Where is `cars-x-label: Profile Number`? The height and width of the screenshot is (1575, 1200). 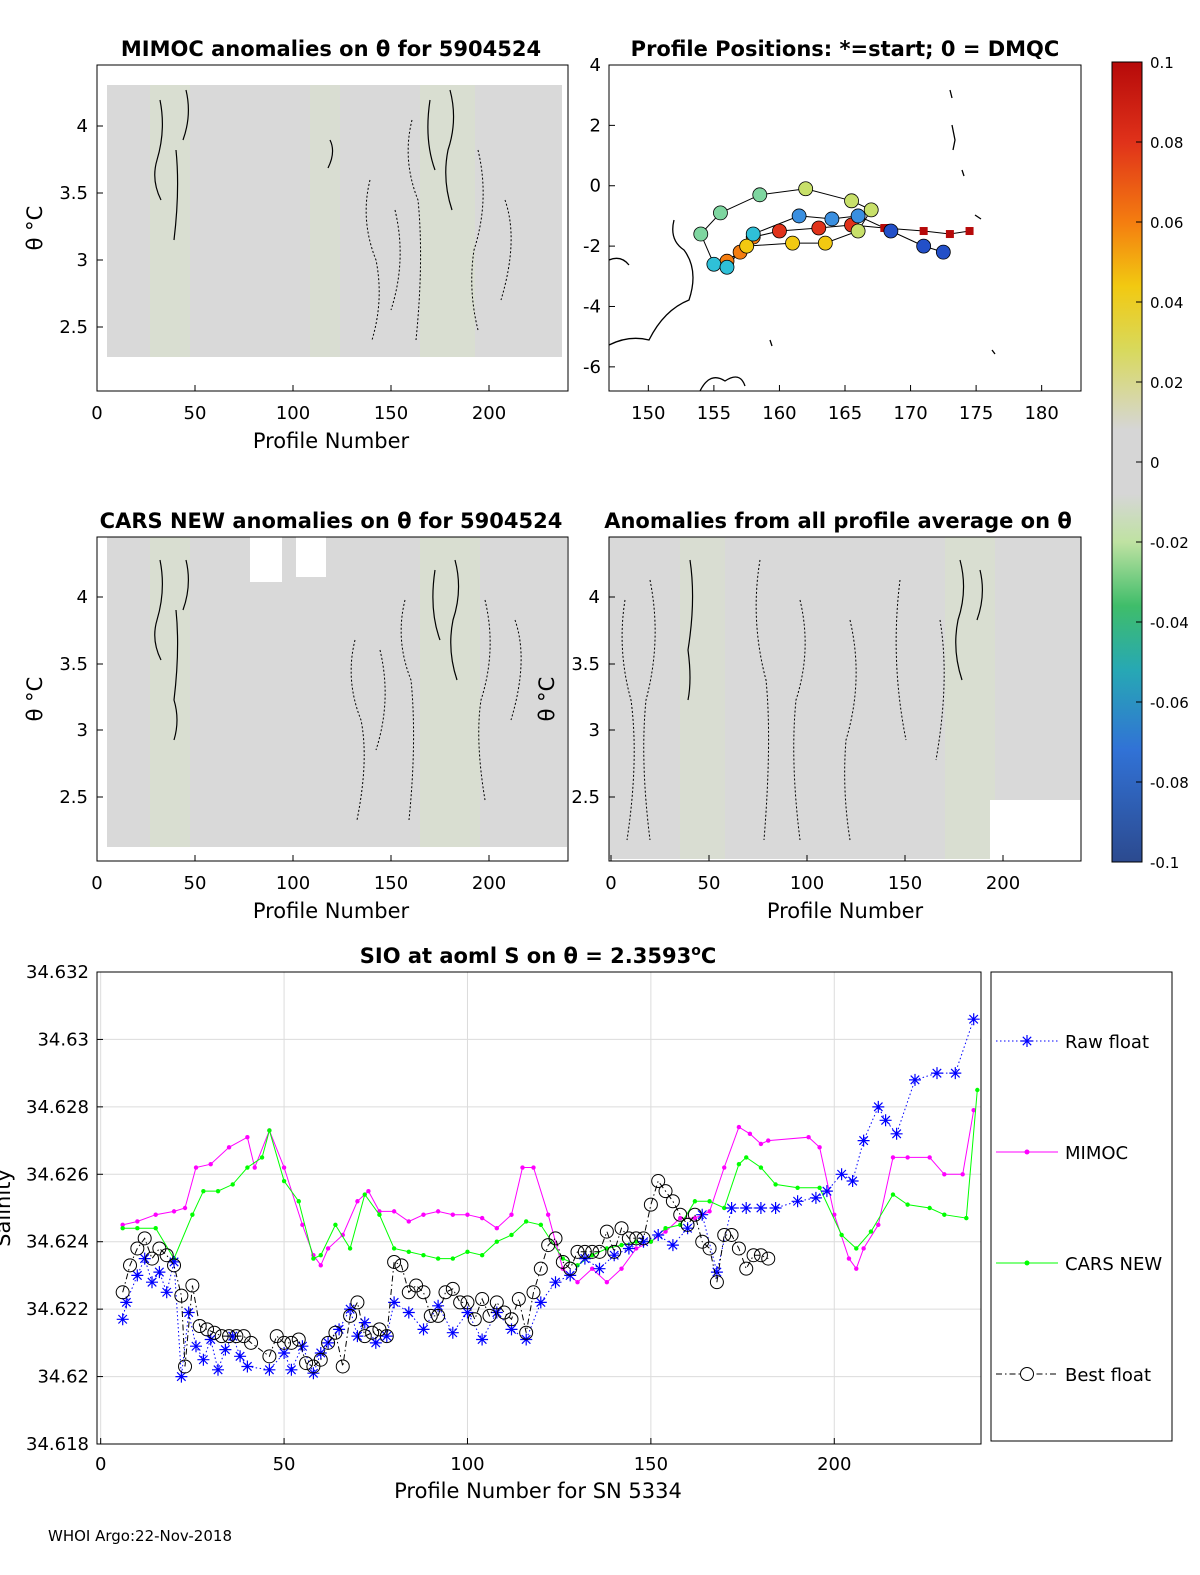
cars-x-label: Profile Number is located at coordinates (331, 911).